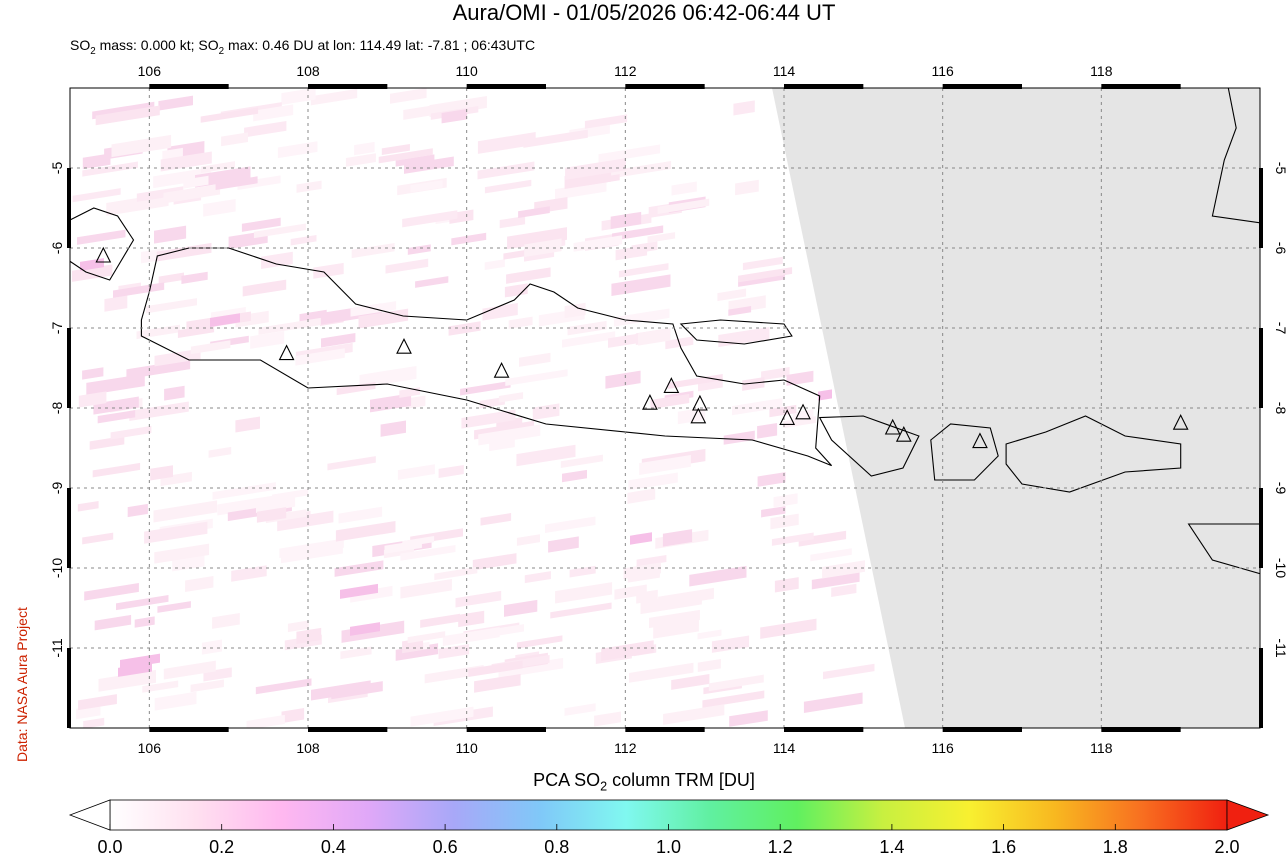  I want to click on lon-tick-label-top: 108, so click(308, 71).